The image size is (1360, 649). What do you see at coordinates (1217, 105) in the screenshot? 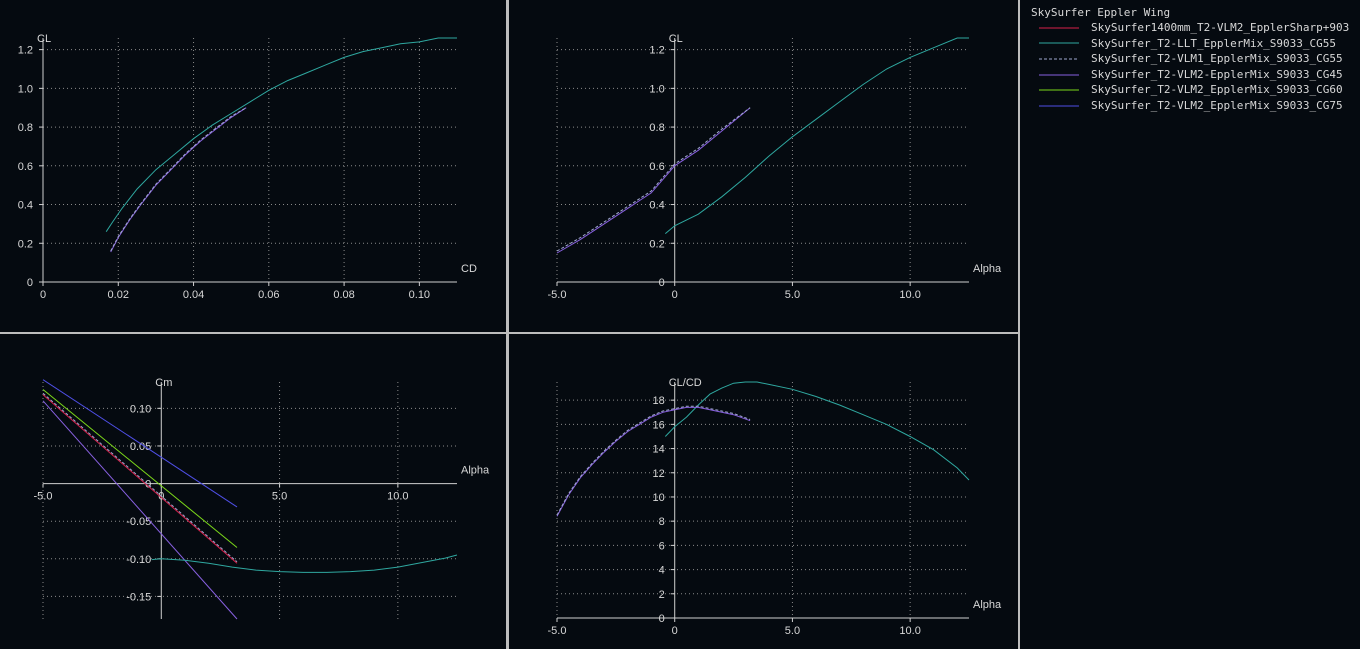
I see `legend-label: SkySurfer_T2-VLM2_EpplerMix_S9033_CG75` at bounding box center [1217, 105].